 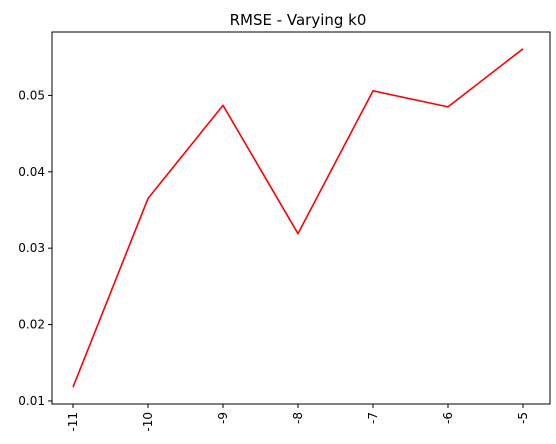 What do you see at coordinates (73, 422) in the screenshot?
I see `x-tick-label: -11` at bounding box center [73, 422].